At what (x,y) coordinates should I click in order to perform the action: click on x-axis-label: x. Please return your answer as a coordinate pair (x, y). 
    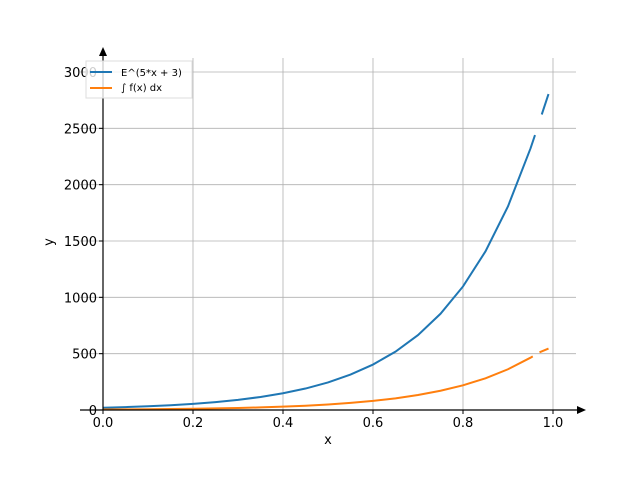
    Looking at the image, I should click on (328, 440).